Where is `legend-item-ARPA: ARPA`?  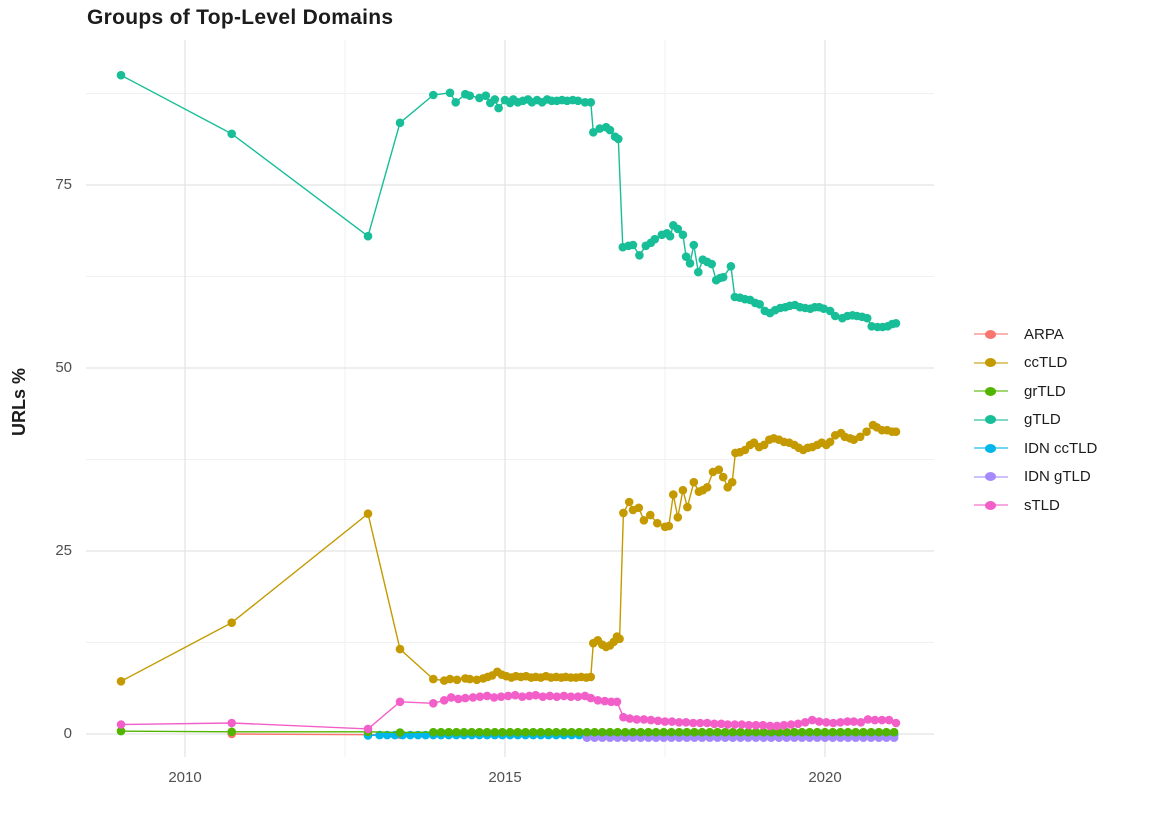 legend-item-ARPA: ARPA is located at coordinates (1035, 334).